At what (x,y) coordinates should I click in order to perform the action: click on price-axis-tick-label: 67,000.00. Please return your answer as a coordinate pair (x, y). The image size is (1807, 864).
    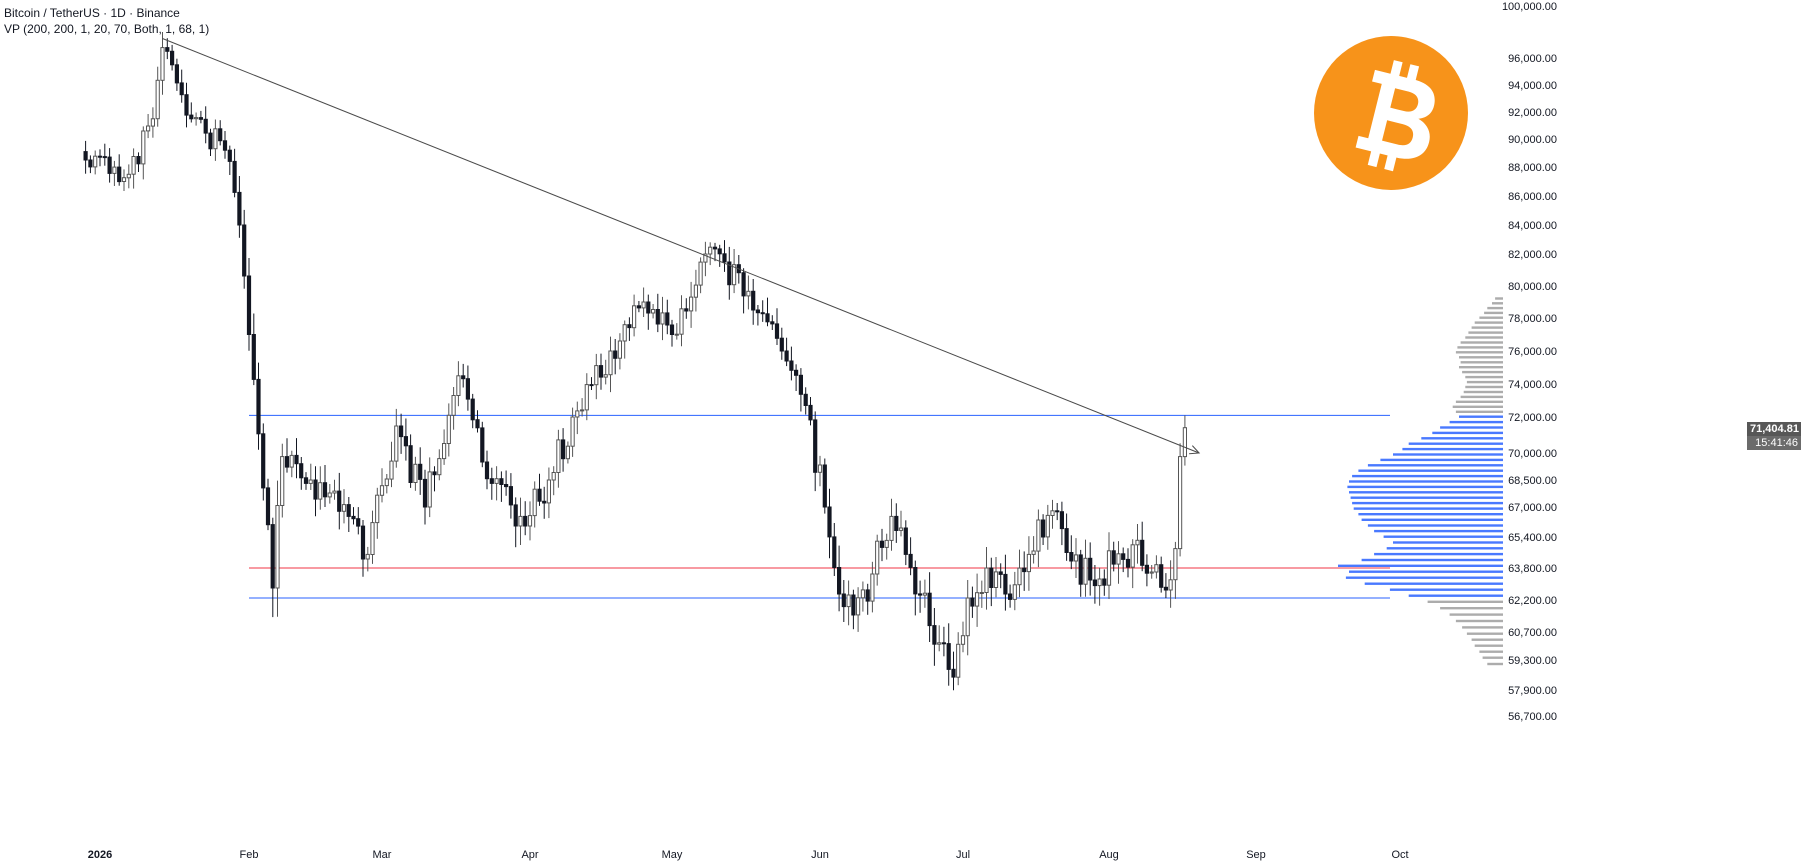
    Looking at the image, I should click on (1532, 508).